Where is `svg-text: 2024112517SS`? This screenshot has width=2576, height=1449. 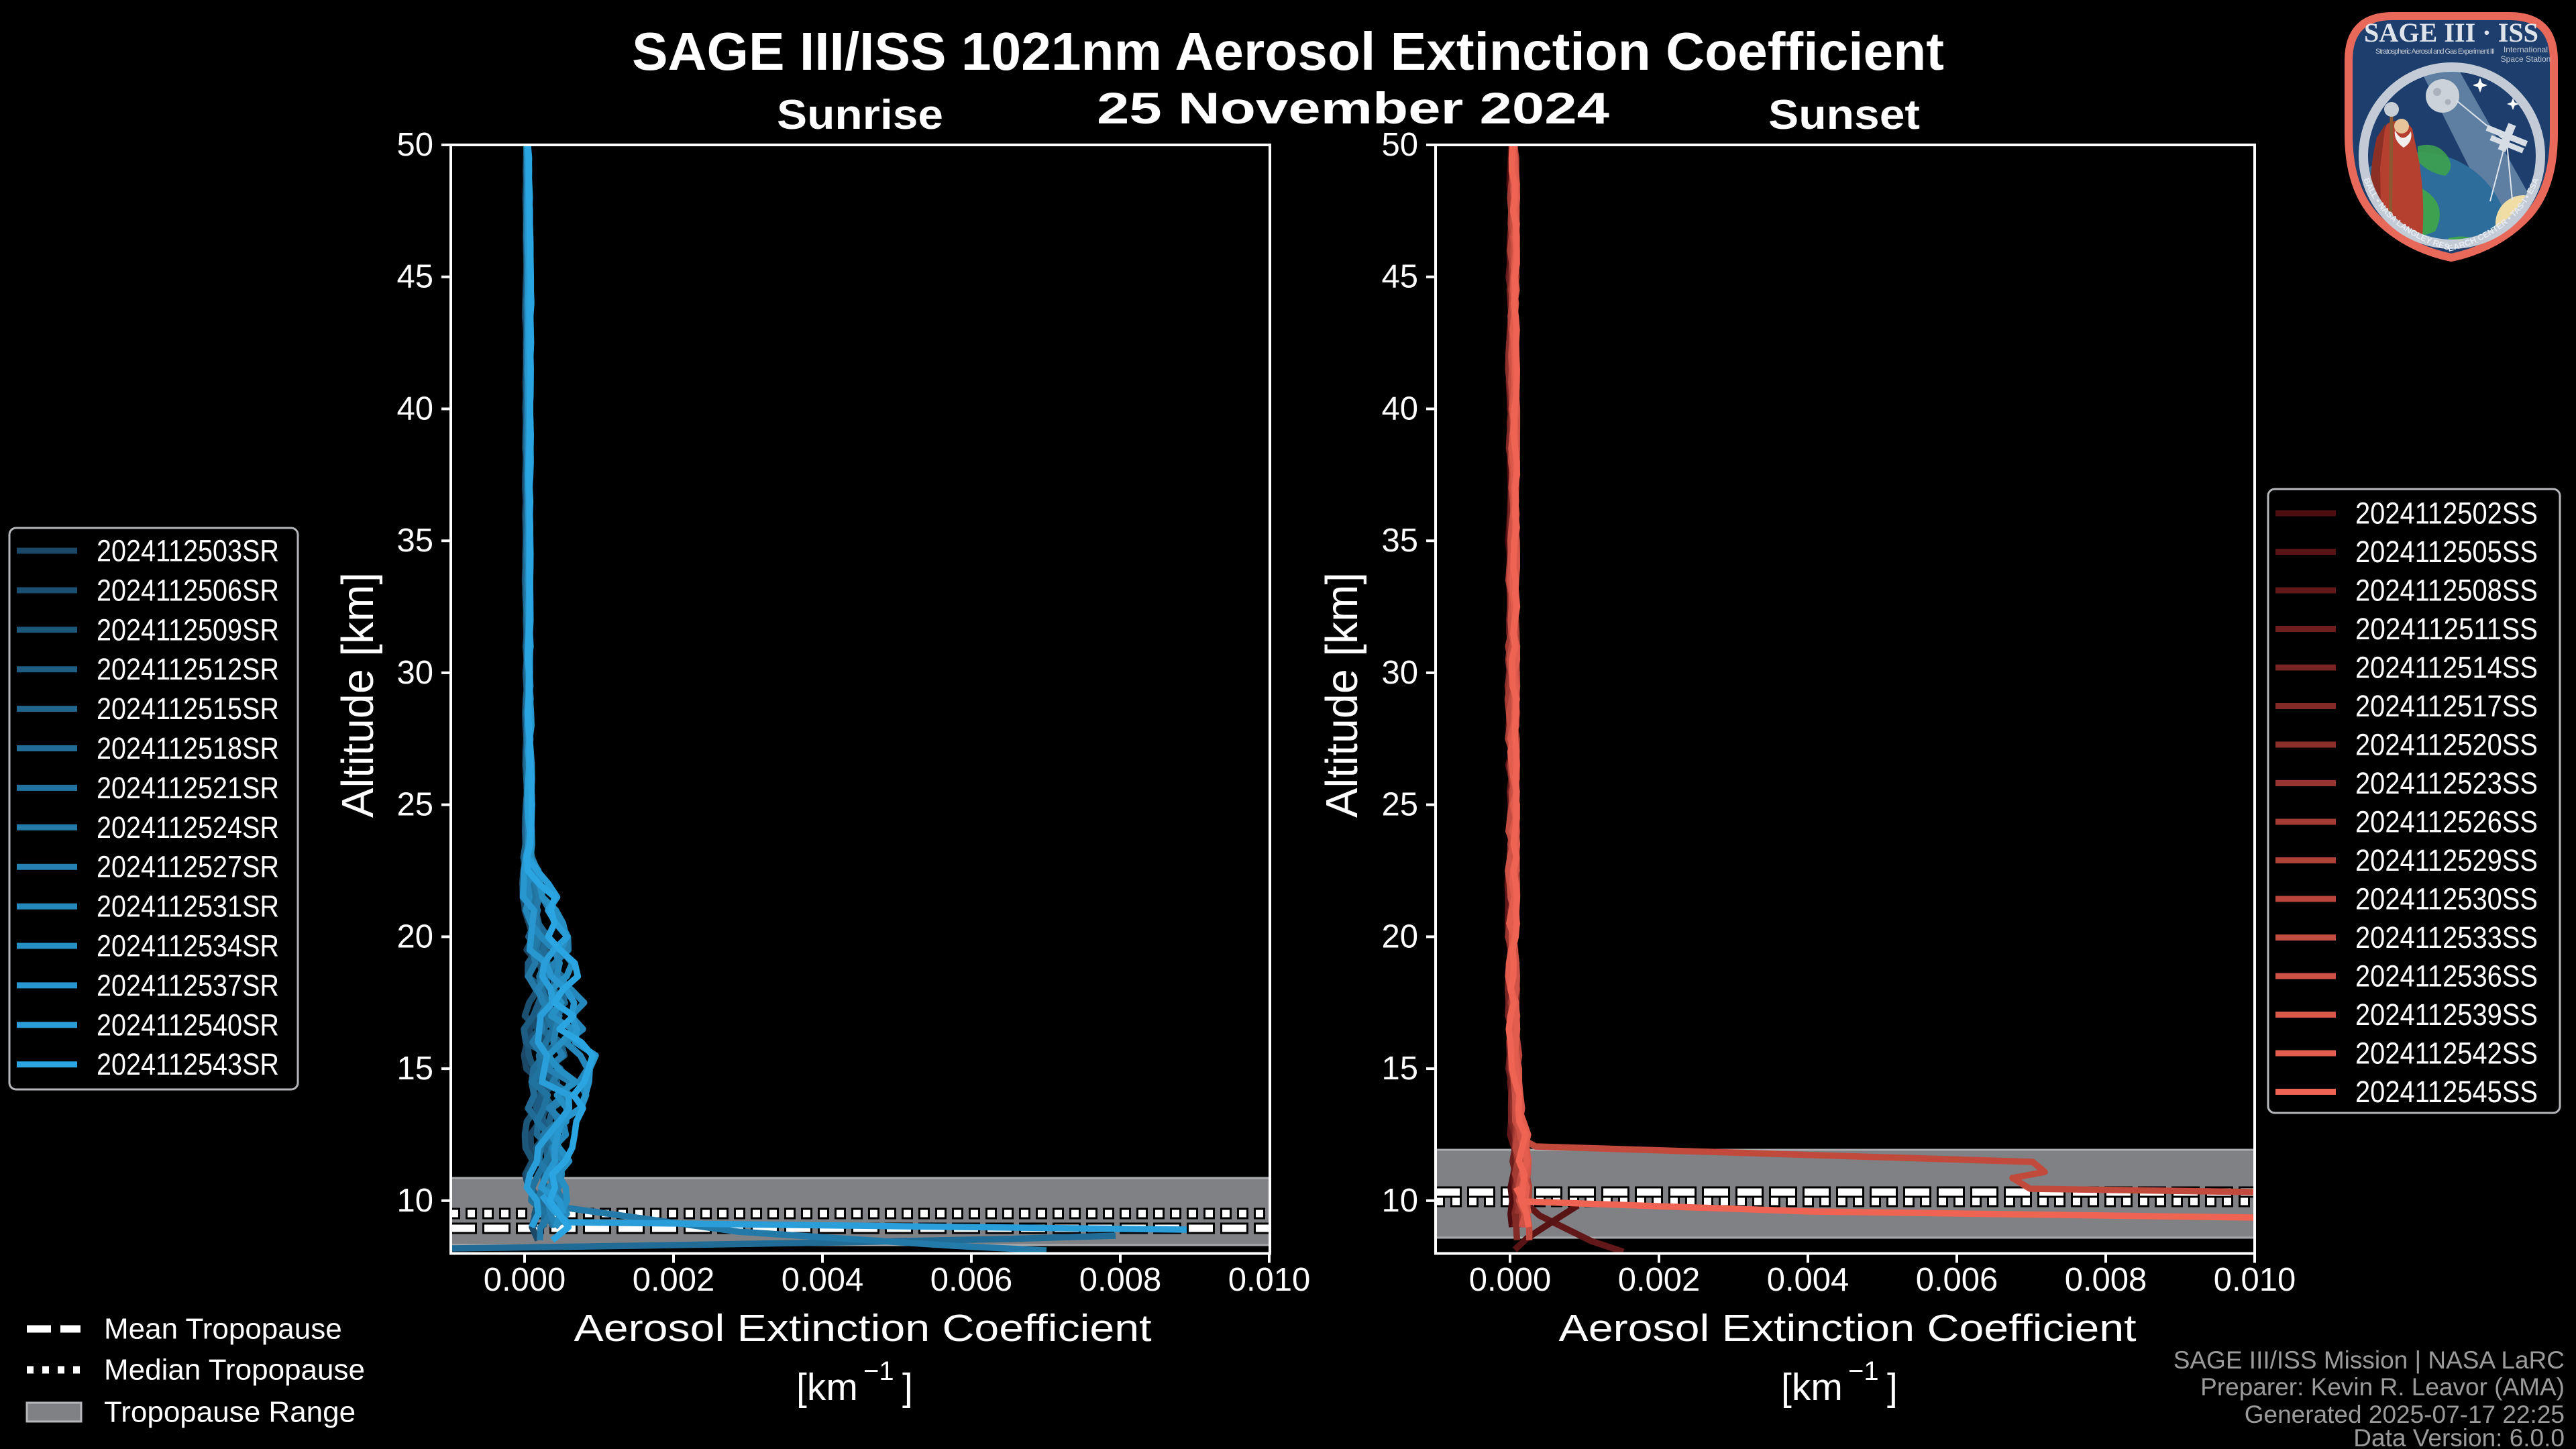 svg-text: 2024112517SS is located at coordinates (2446, 706).